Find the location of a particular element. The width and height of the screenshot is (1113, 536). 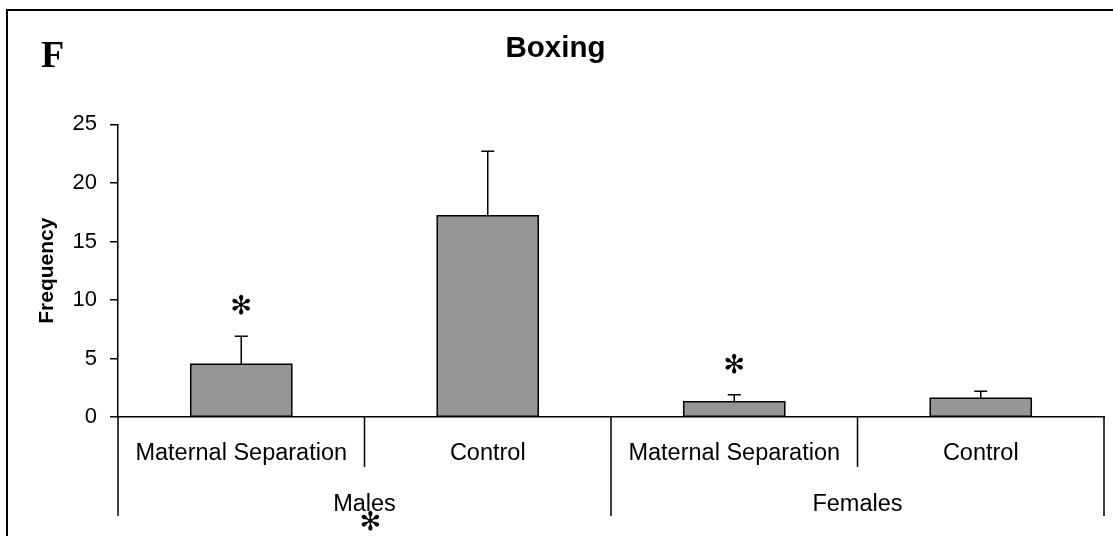

y-tick-label: 15 is located at coordinates (84, 240).